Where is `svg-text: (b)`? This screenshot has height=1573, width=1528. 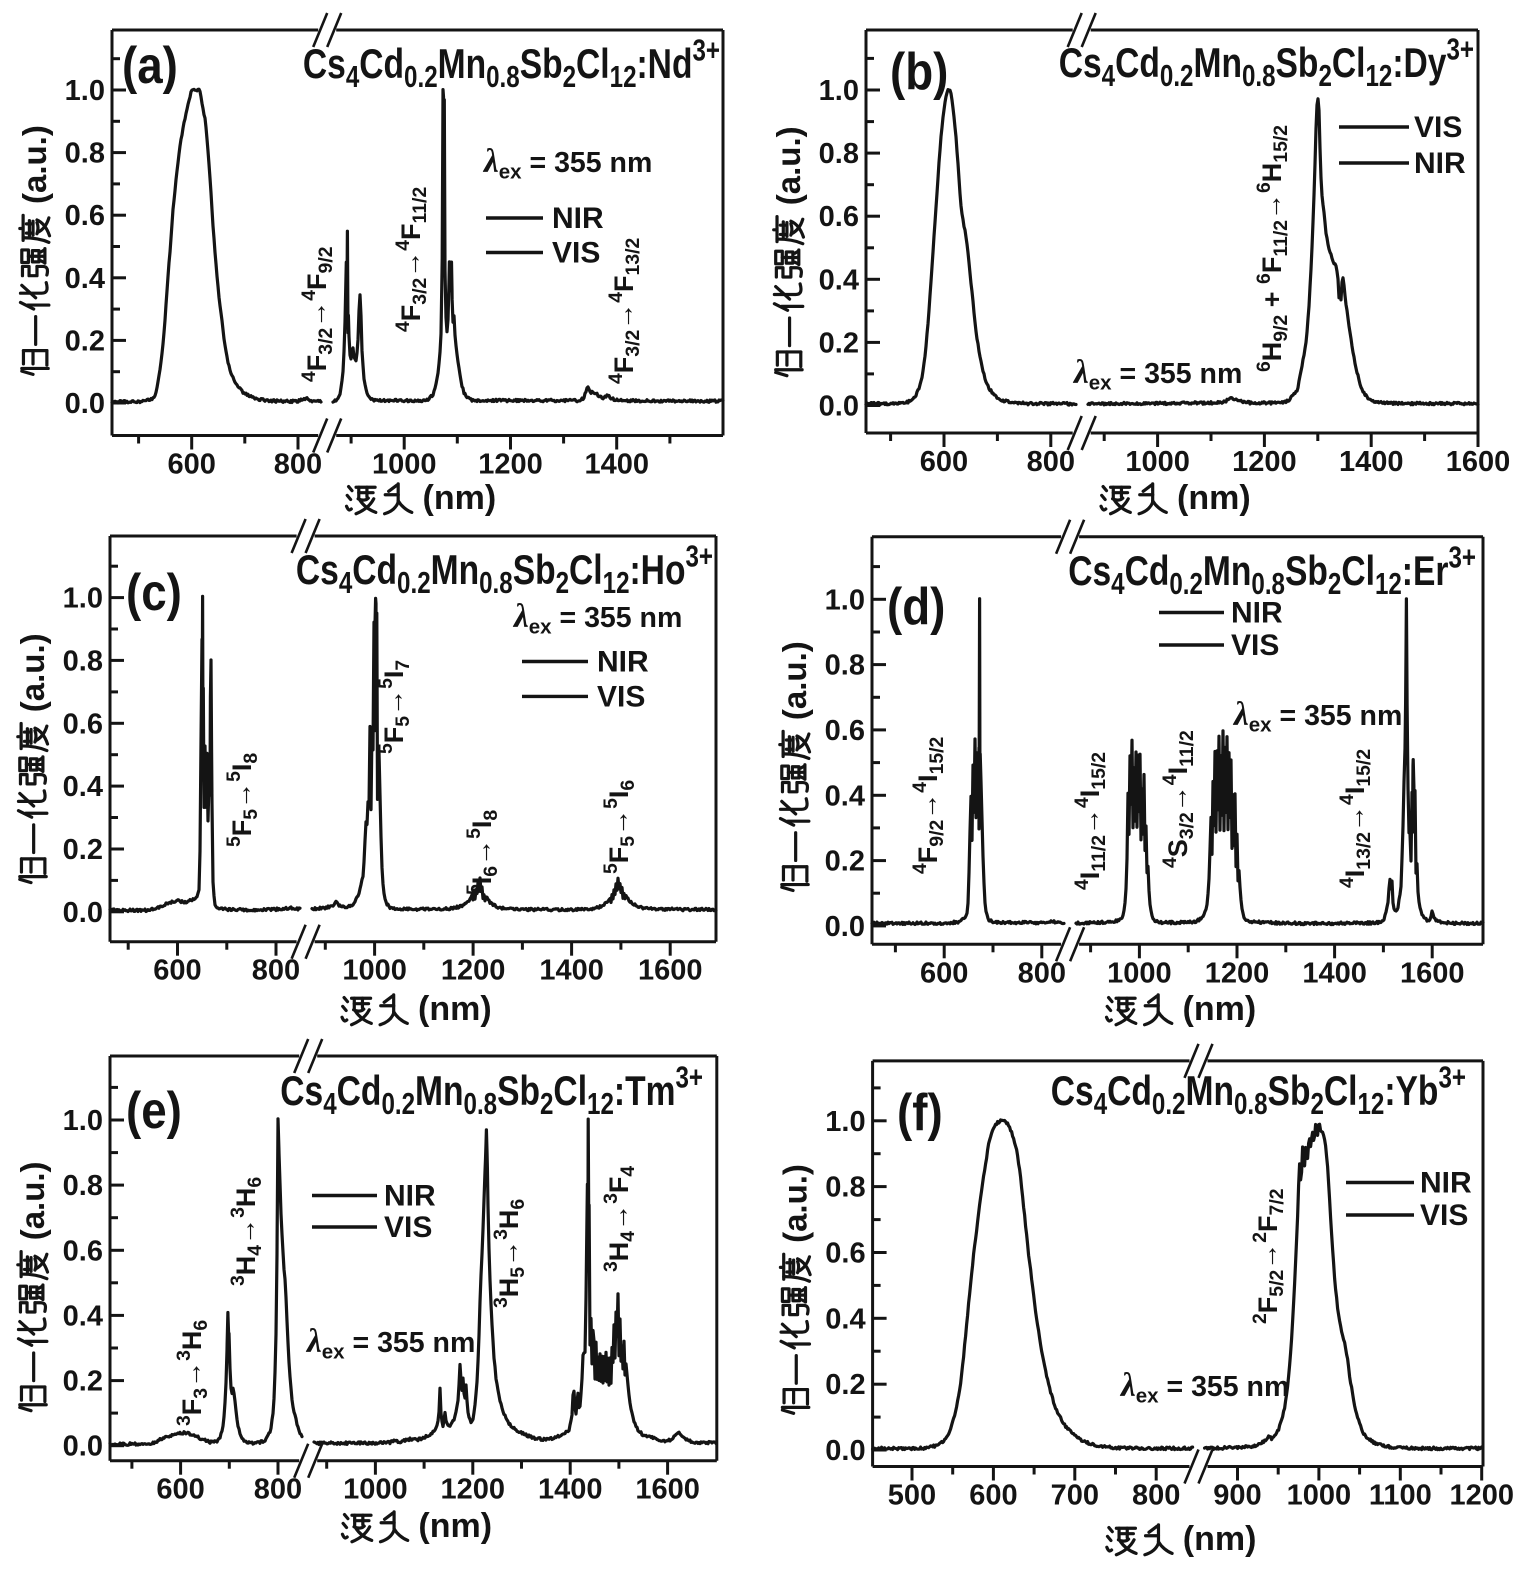 svg-text: (b) is located at coordinates (919, 71).